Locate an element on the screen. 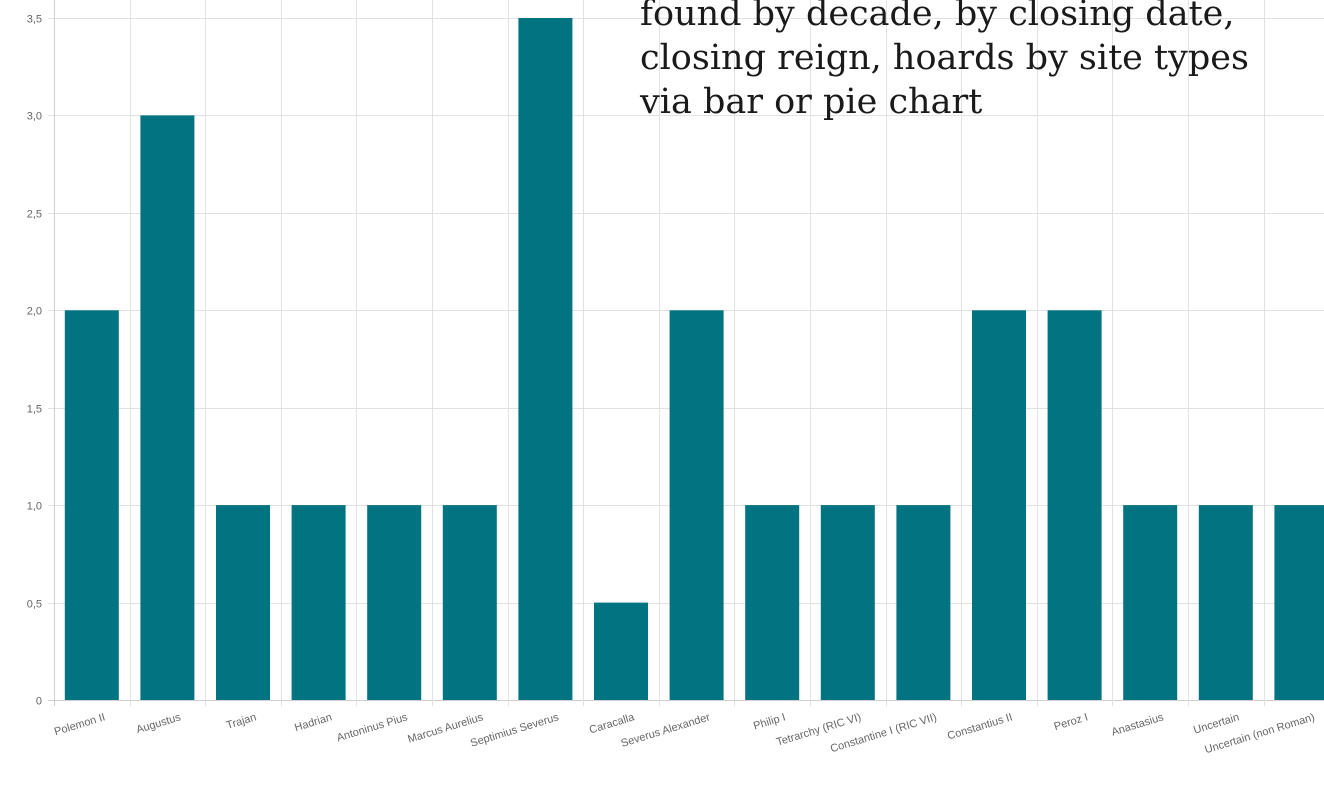 The width and height of the screenshot is (1324, 789). y-tick-label: 1,5 is located at coordinates (34, 410).